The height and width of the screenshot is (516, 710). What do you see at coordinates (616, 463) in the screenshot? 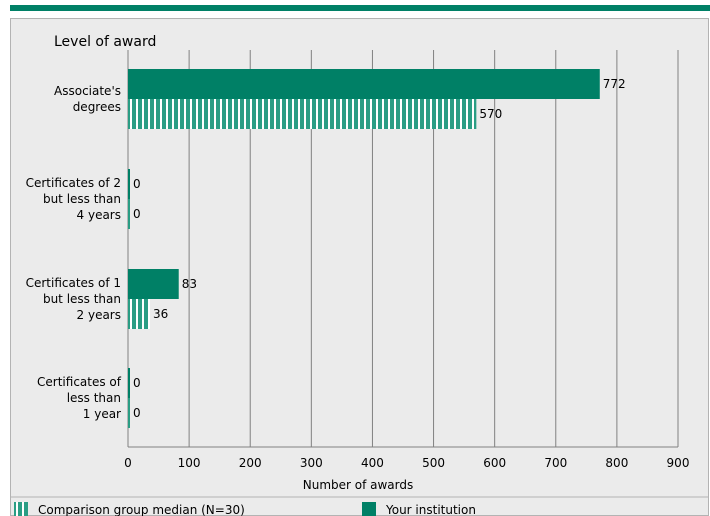
I see `x-tick-label: 800` at bounding box center [616, 463].